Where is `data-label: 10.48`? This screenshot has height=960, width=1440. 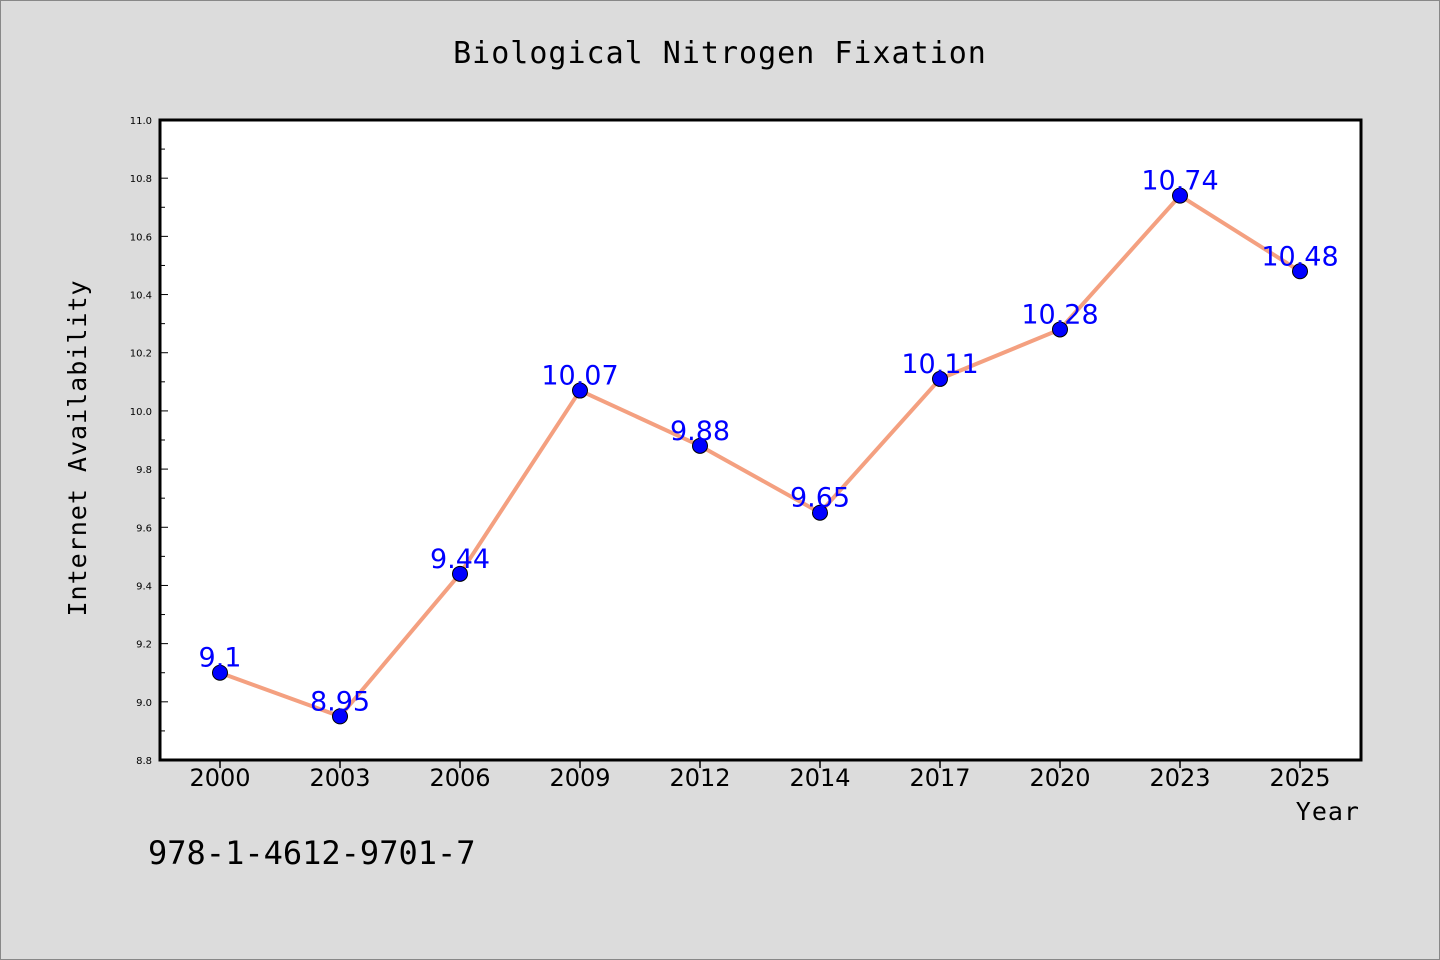
data-label: 10.48 is located at coordinates (1299, 256).